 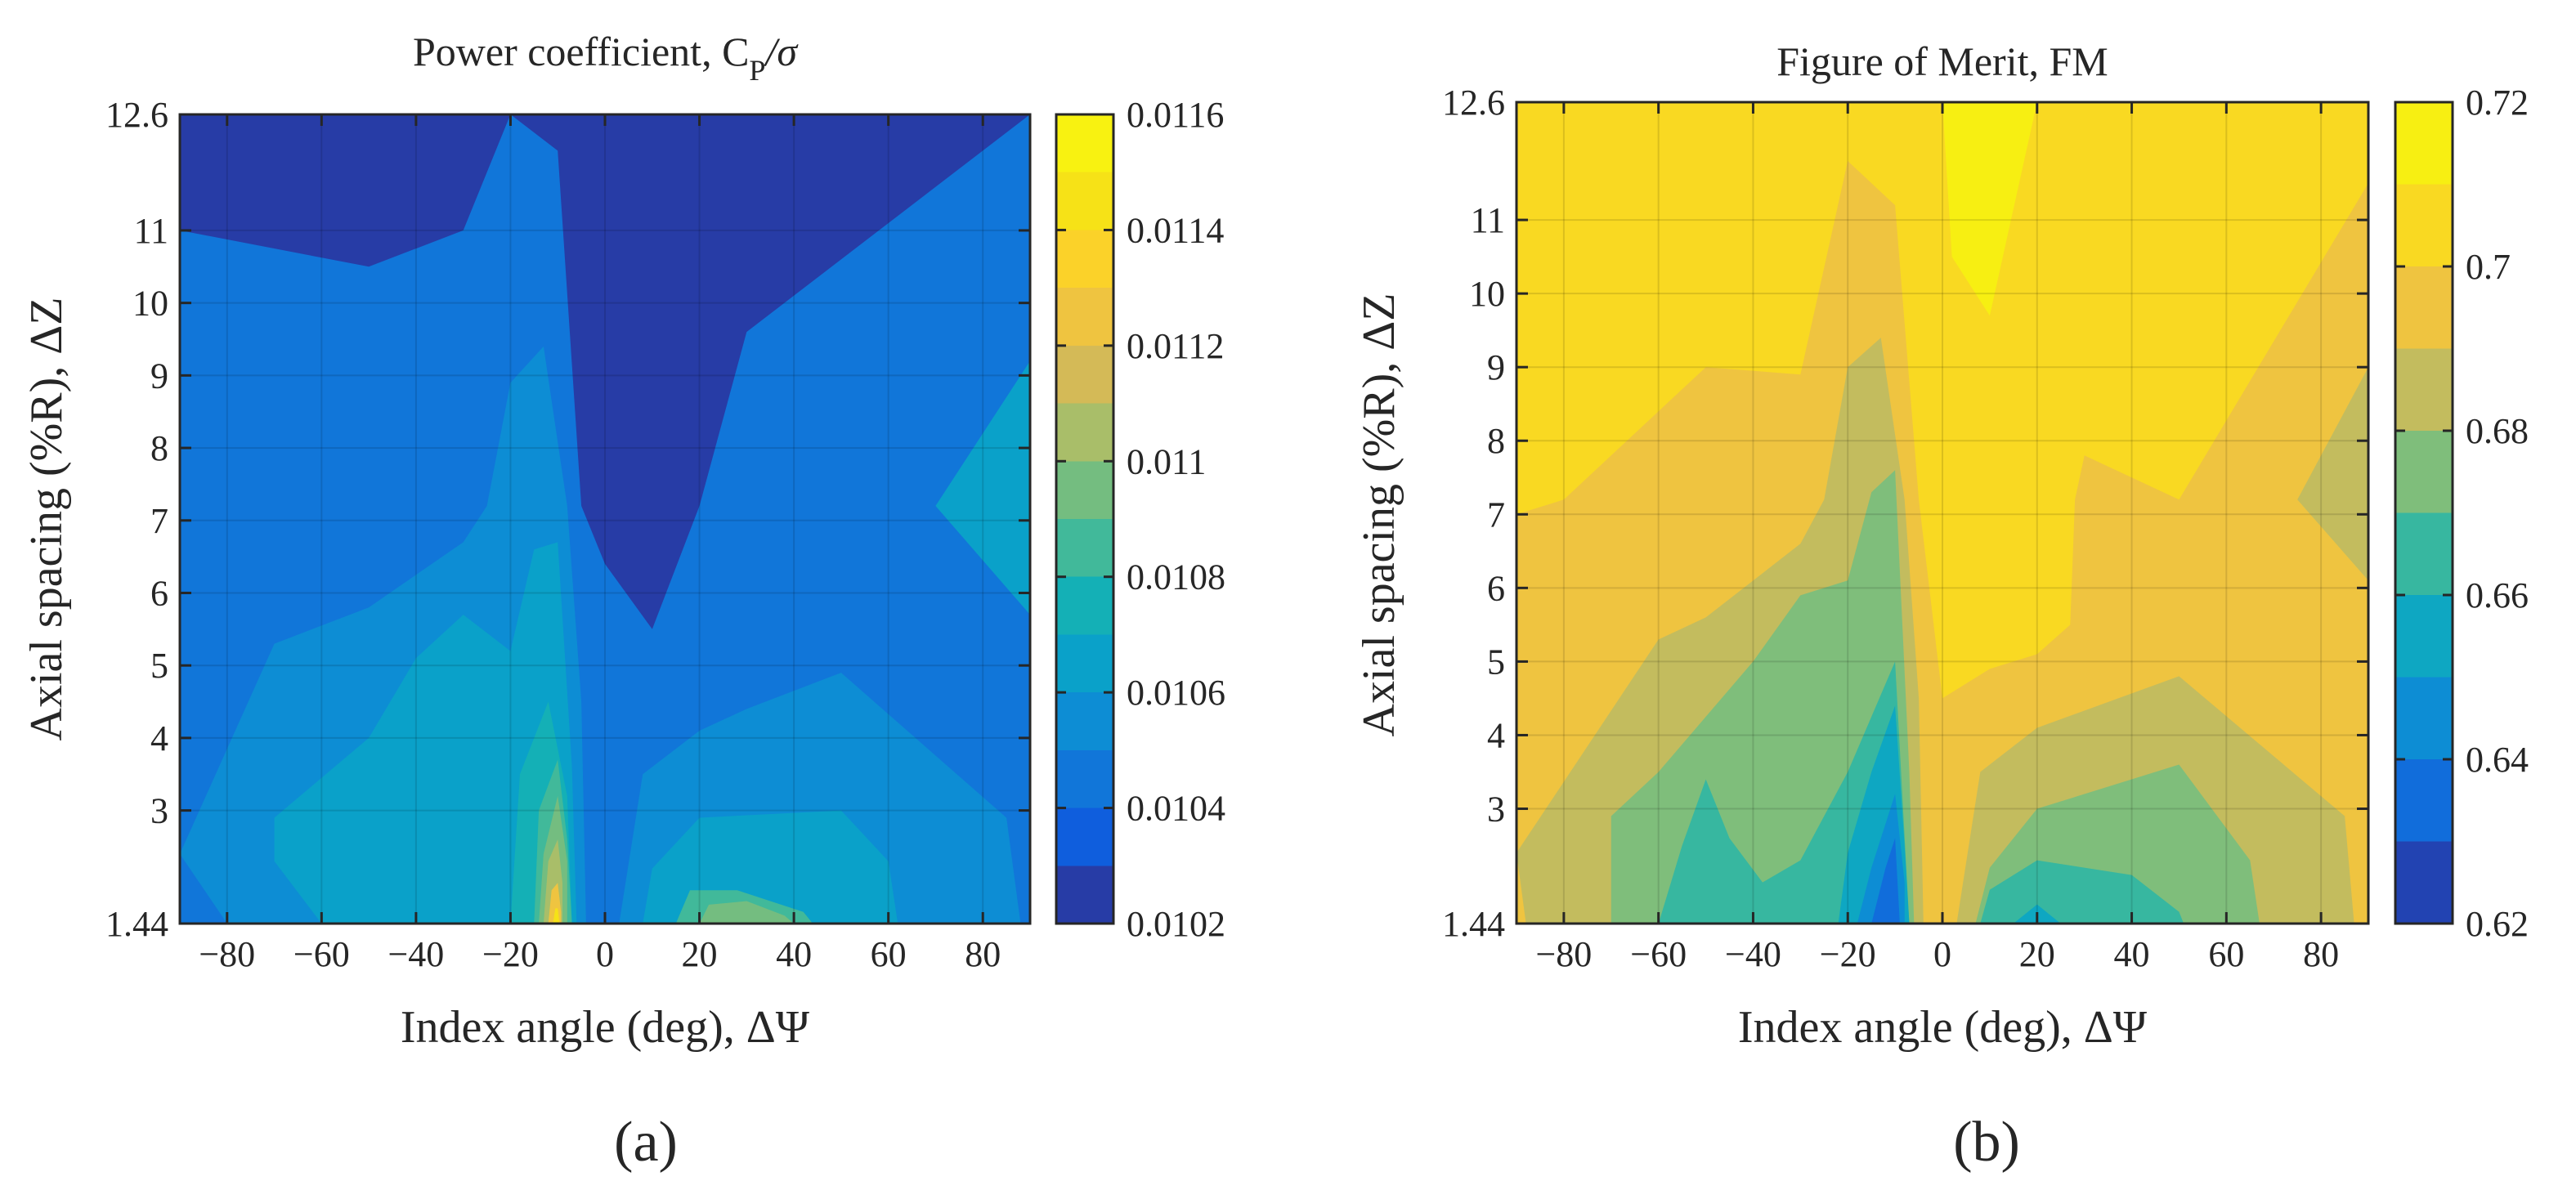 I want to click on x-tick-label-b-1: −60, so click(x=1659, y=954).